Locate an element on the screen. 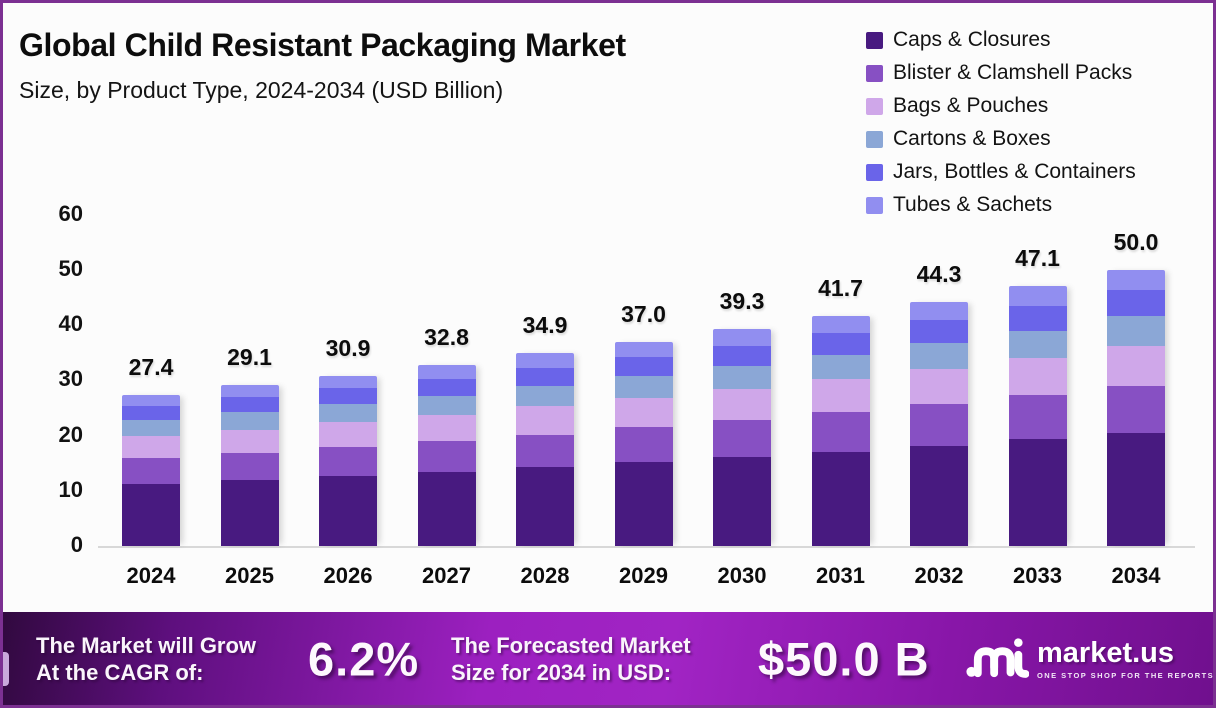 This screenshot has width=1216, height=708. brand-logo: market.us ONE STOP SHOP FOR THE REPORTS is located at coordinates (1090, 659).